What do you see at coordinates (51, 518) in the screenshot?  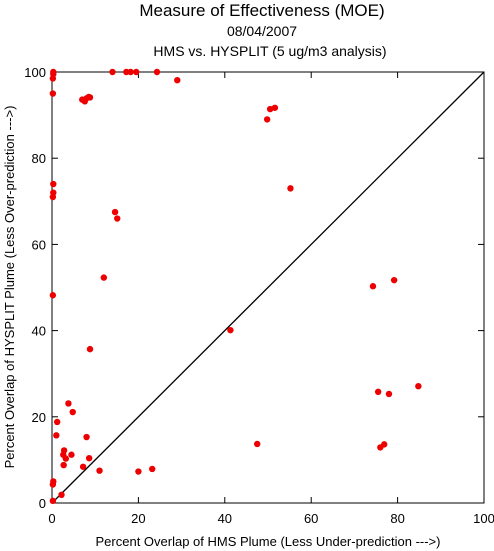 I see `x-tick-label: 0` at bounding box center [51, 518].